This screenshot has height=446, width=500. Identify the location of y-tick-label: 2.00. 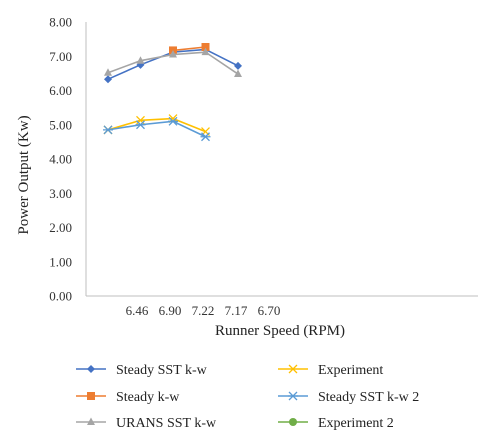
(60, 227).